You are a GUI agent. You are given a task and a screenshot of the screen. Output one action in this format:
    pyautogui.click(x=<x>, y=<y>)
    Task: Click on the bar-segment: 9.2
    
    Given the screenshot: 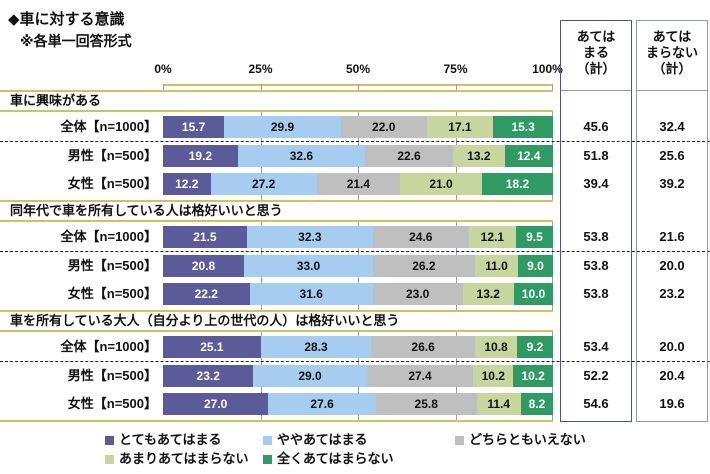 What is the action you would take?
    pyautogui.click(x=535, y=347)
    